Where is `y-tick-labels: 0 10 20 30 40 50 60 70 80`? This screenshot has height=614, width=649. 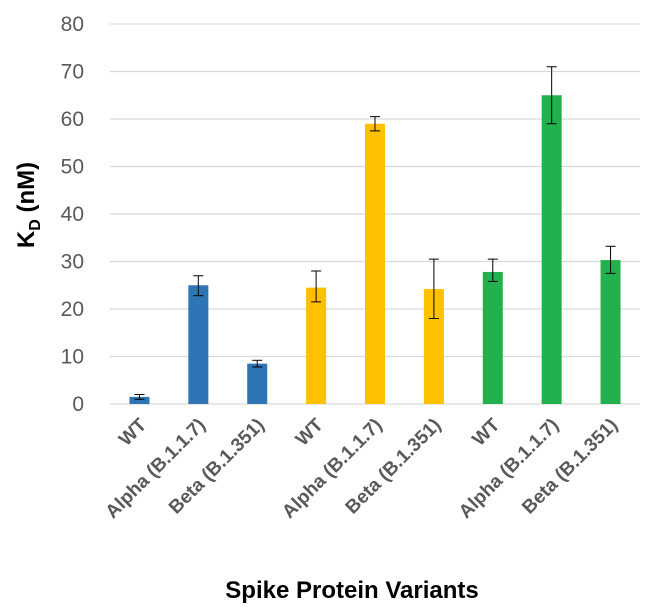
y-tick-labels: 0 10 20 30 40 50 60 70 80 is located at coordinates (72, 214).